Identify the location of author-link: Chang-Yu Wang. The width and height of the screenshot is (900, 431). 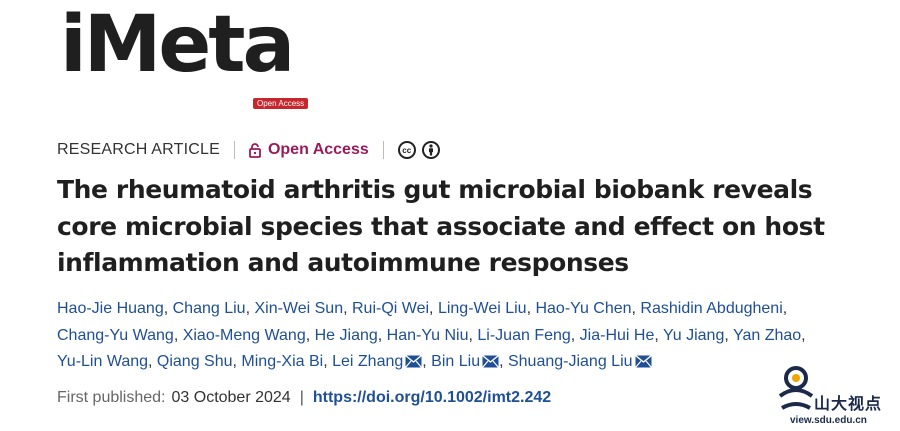
(115, 335).